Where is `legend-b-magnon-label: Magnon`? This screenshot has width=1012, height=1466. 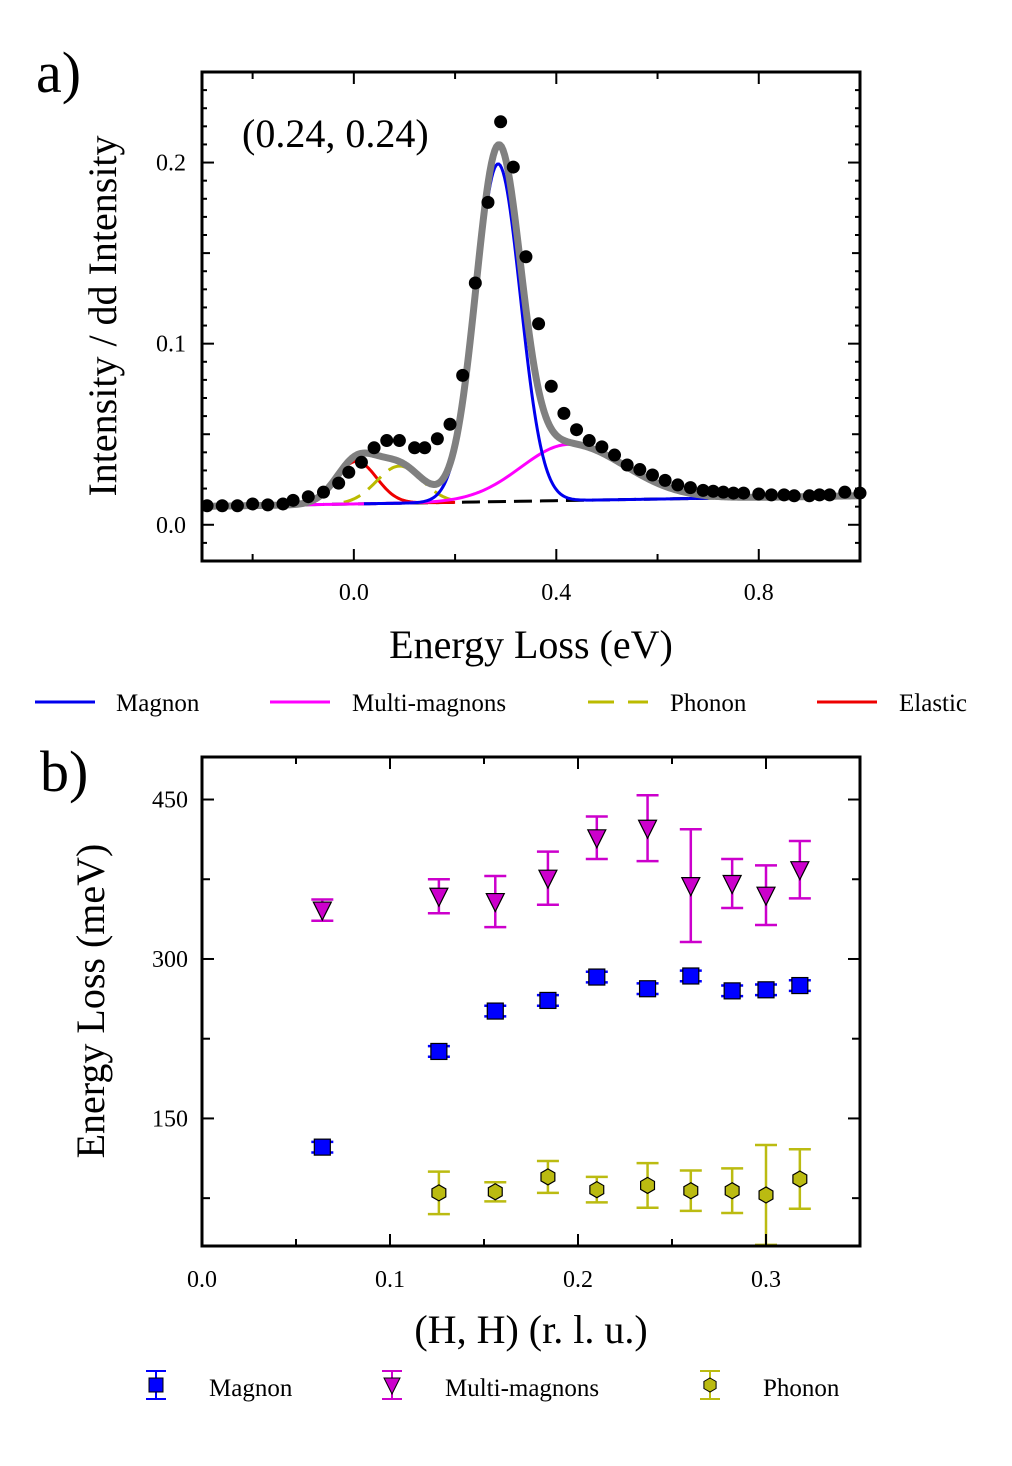
legend-b-magnon-label: Magnon is located at coordinates (251, 1388).